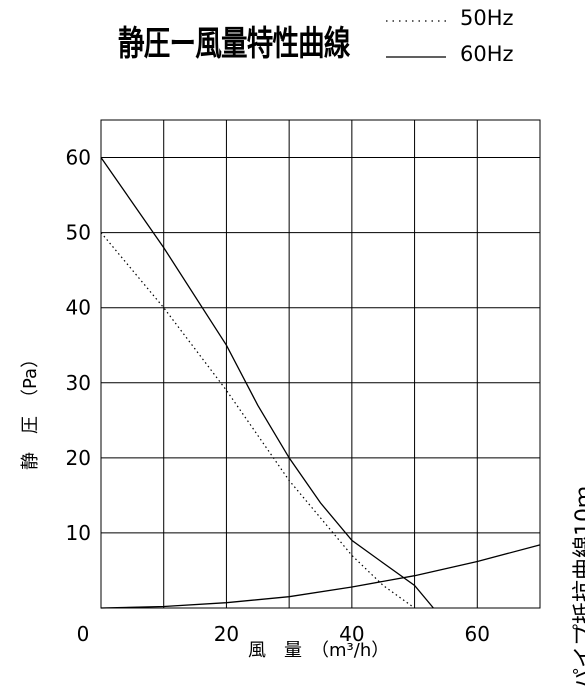 The width and height of the screenshot is (585, 690). What do you see at coordinates (226, 634) in the screenshot?
I see `x-tick-label: 20` at bounding box center [226, 634].